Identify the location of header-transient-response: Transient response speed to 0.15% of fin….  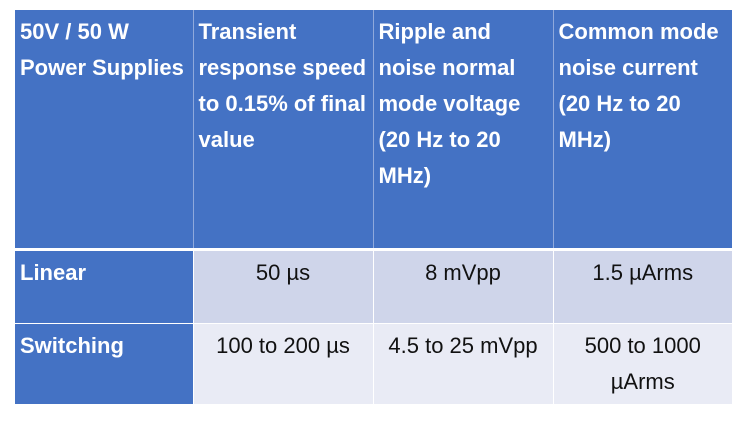
(283, 130).